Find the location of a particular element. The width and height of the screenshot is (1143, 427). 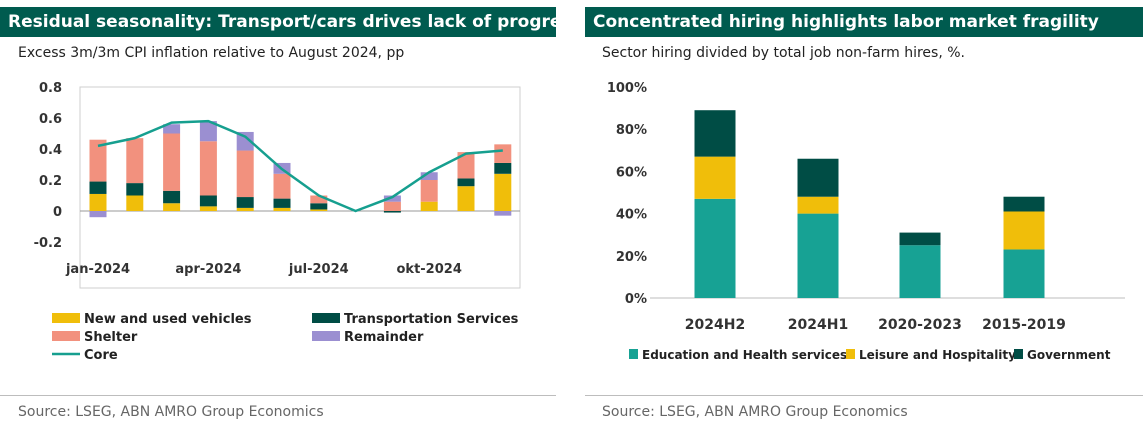

legend-label: Government is located at coordinates (1069, 355).